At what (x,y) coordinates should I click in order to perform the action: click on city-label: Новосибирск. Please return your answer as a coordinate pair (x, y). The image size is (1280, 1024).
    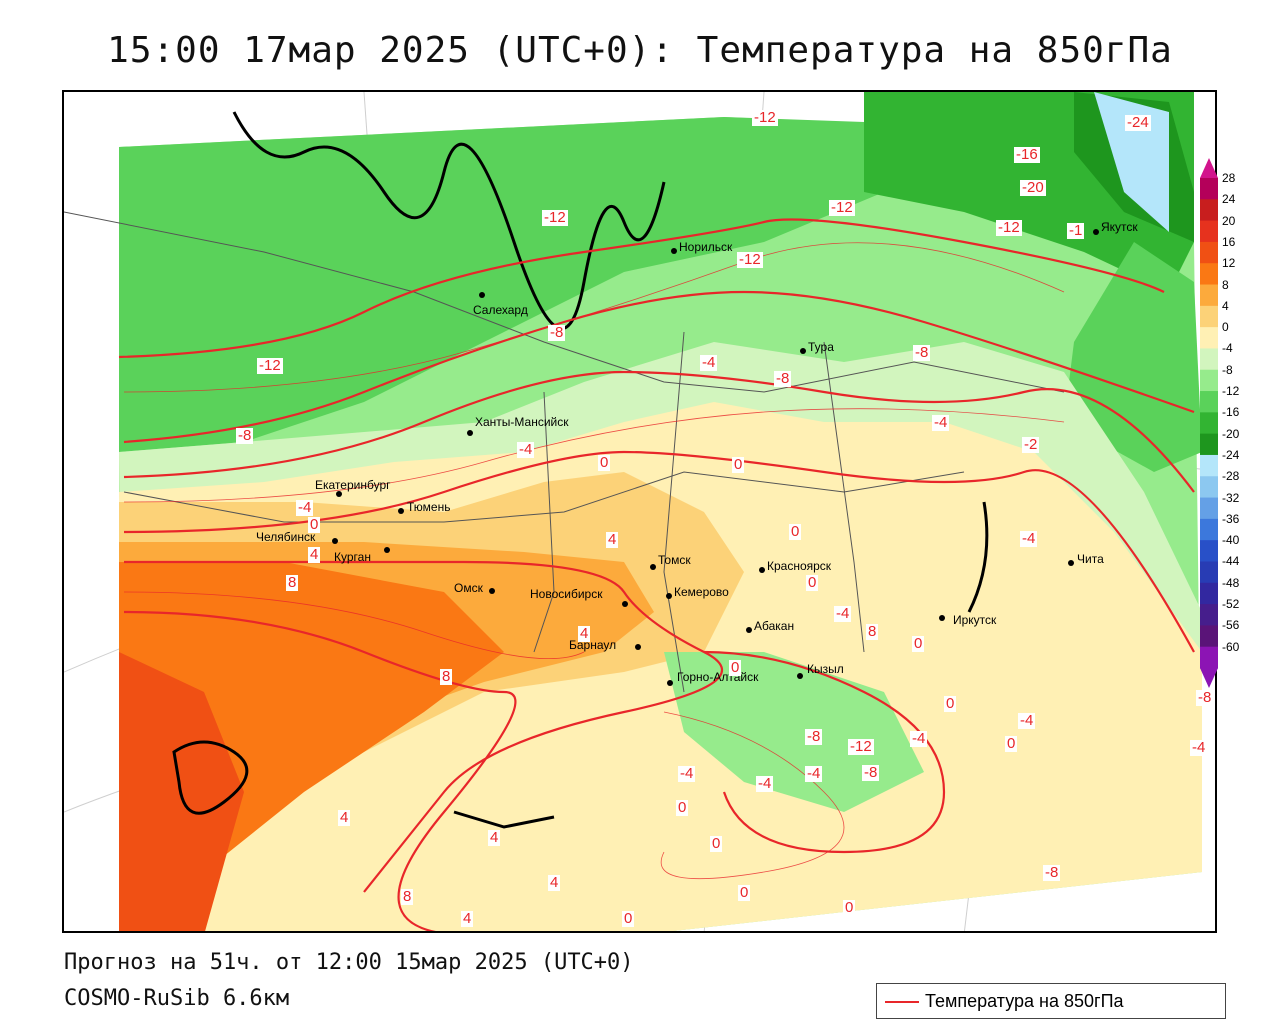
    Looking at the image, I should click on (566, 594).